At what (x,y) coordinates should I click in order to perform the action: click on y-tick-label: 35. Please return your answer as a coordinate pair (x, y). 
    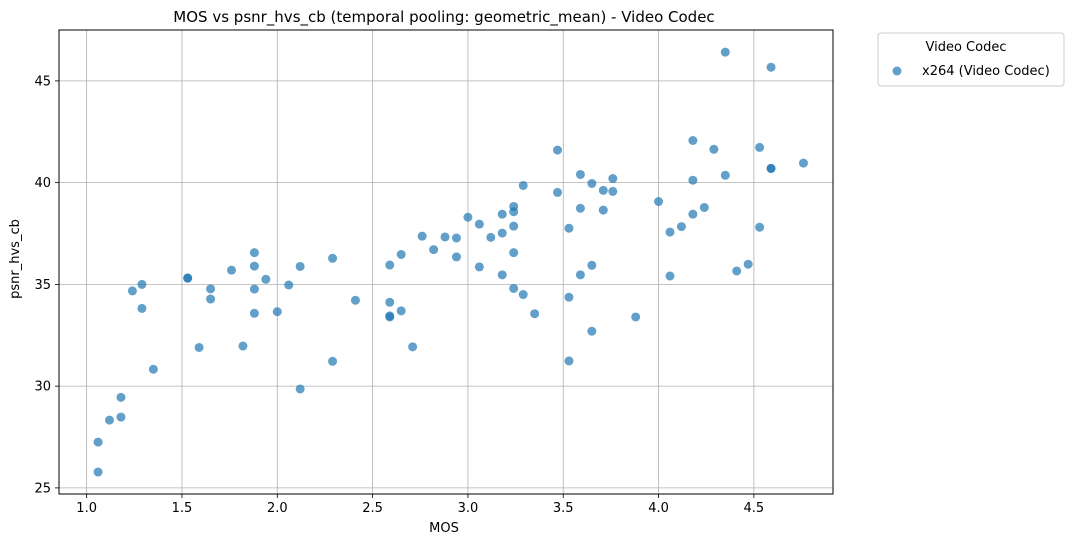
    Looking at the image, I should click on (42, 285).